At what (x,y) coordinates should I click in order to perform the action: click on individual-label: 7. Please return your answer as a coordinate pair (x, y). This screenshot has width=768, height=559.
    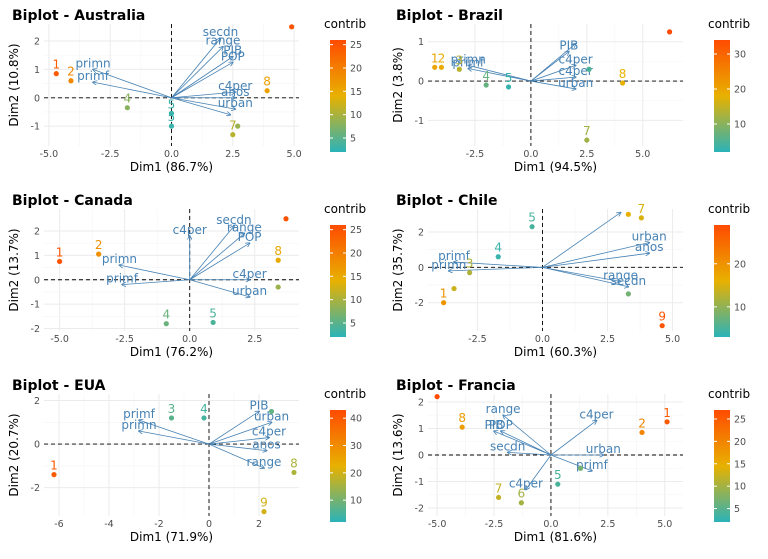
    Looking at the image, I should click on (587, 131).